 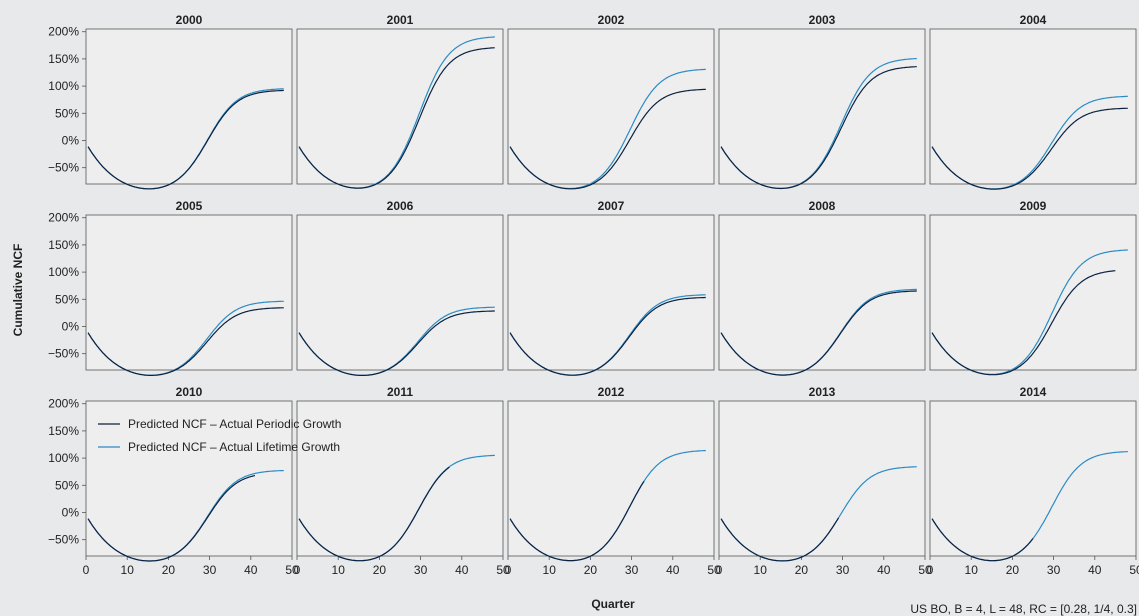 I want to click on panel-2008: 2008, so click(x=822, y=287).